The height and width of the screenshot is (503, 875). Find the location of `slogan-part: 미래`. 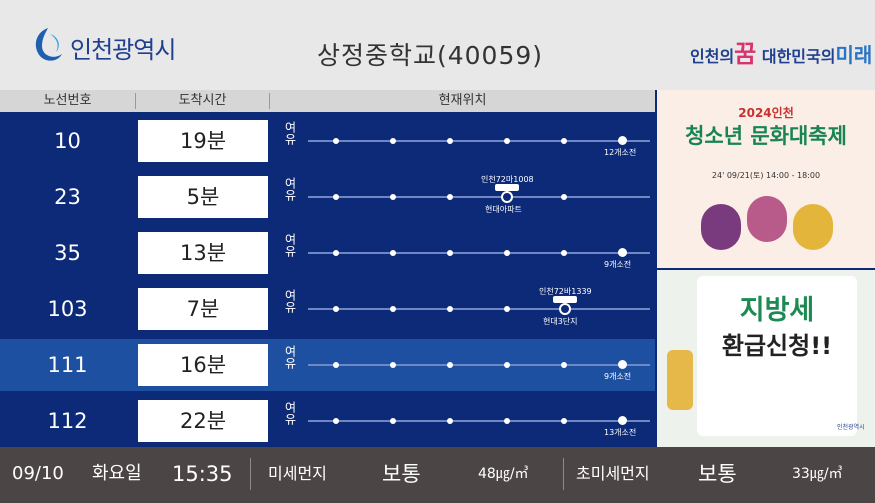

slogan-part: 미래 is located at coordinates (854, 55).